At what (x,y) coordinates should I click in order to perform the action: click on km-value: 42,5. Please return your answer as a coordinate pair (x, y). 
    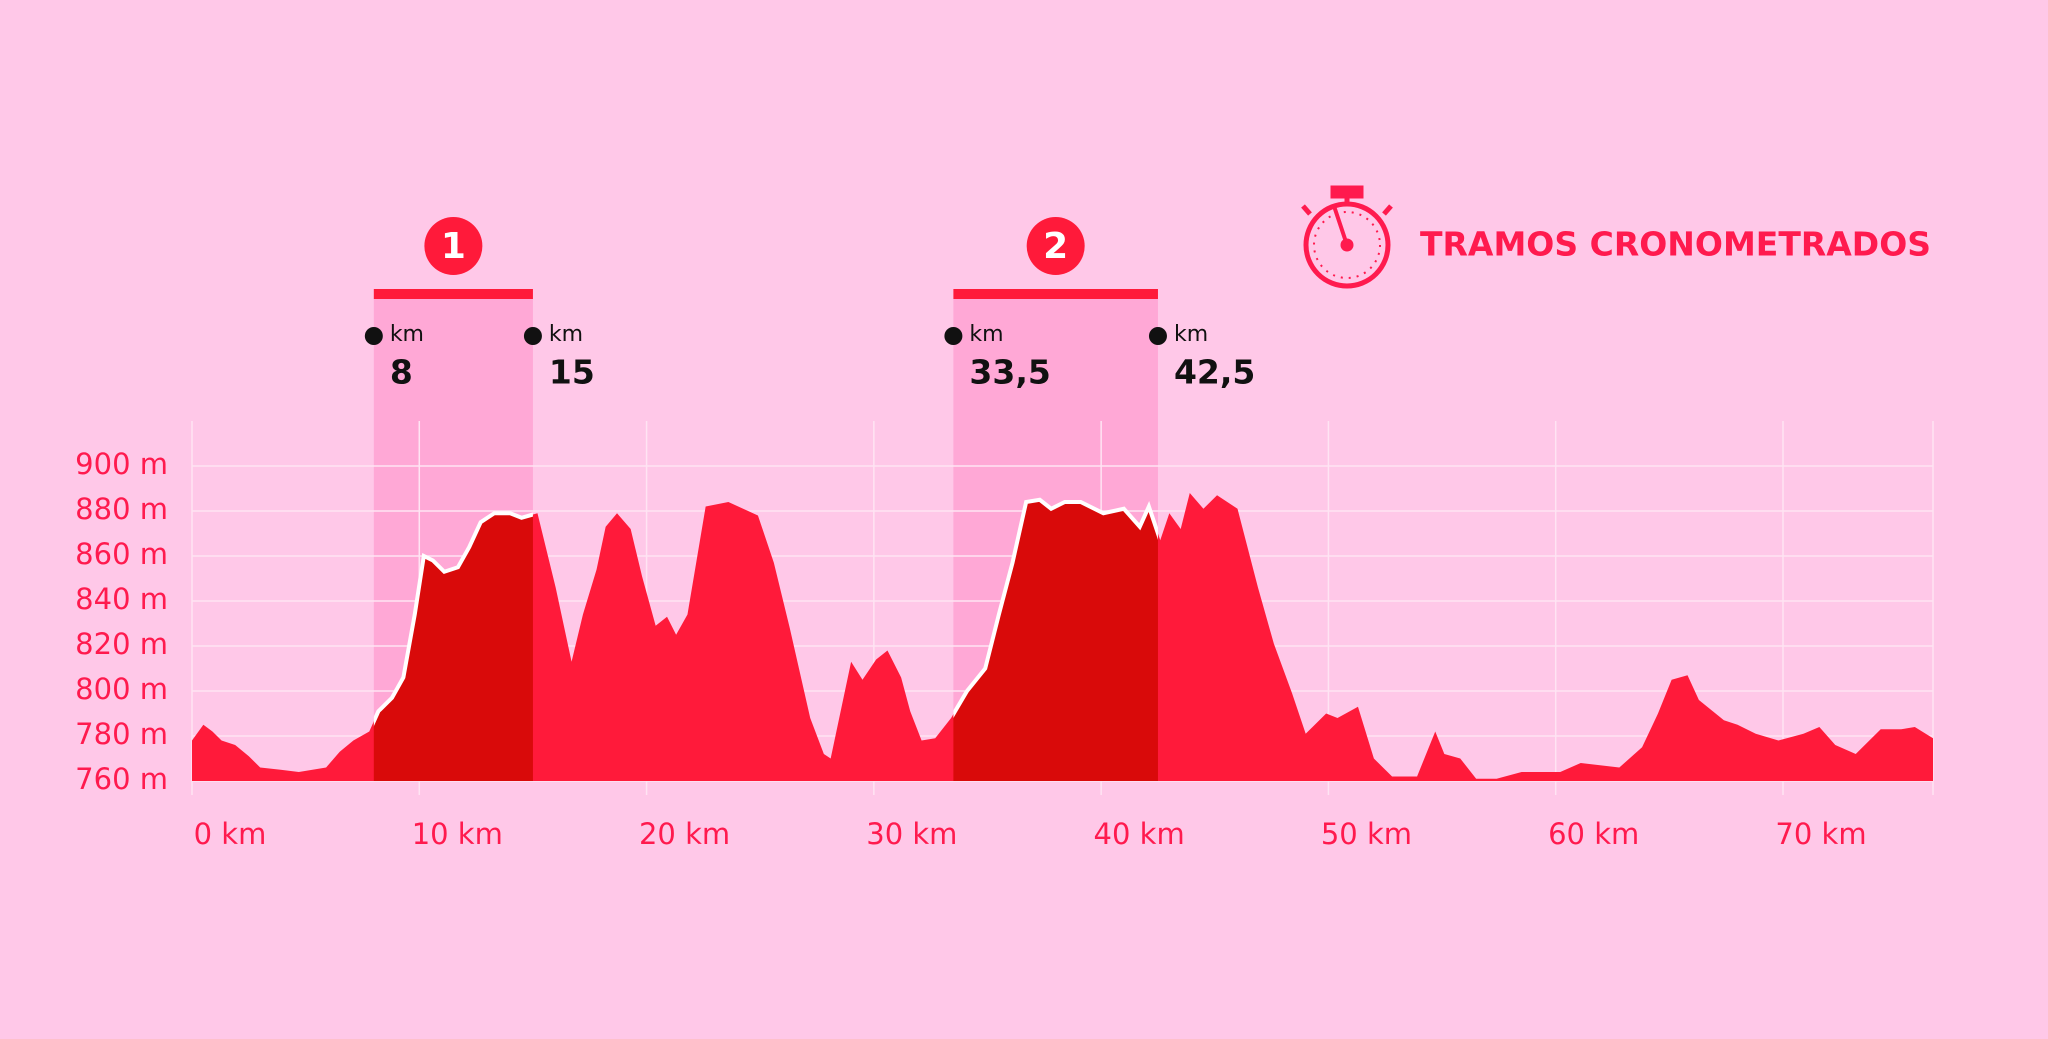
    Looking at the image, I should click on (1214, 372).